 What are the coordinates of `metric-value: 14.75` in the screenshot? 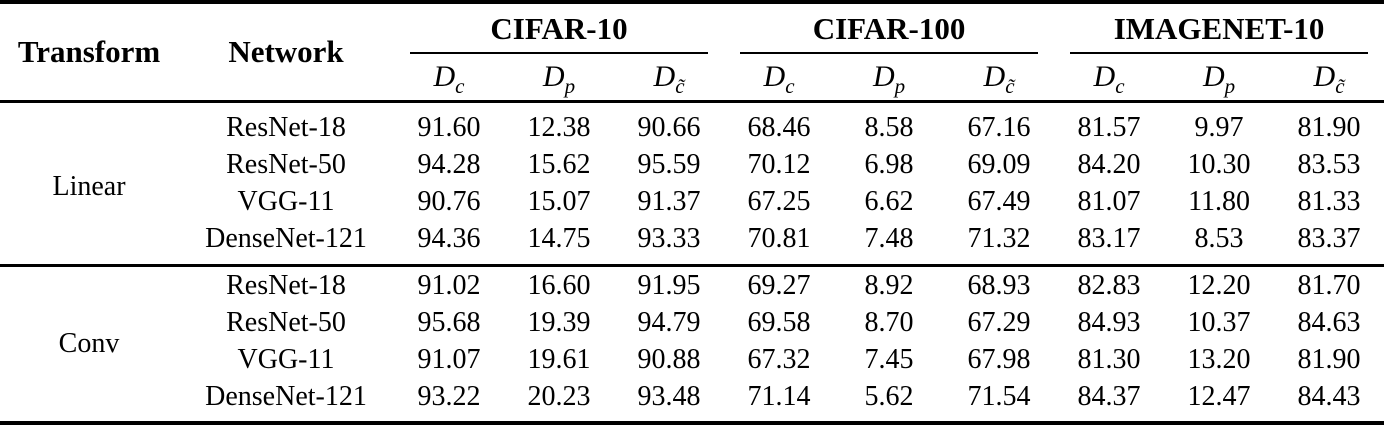 It's located at (559, 239).